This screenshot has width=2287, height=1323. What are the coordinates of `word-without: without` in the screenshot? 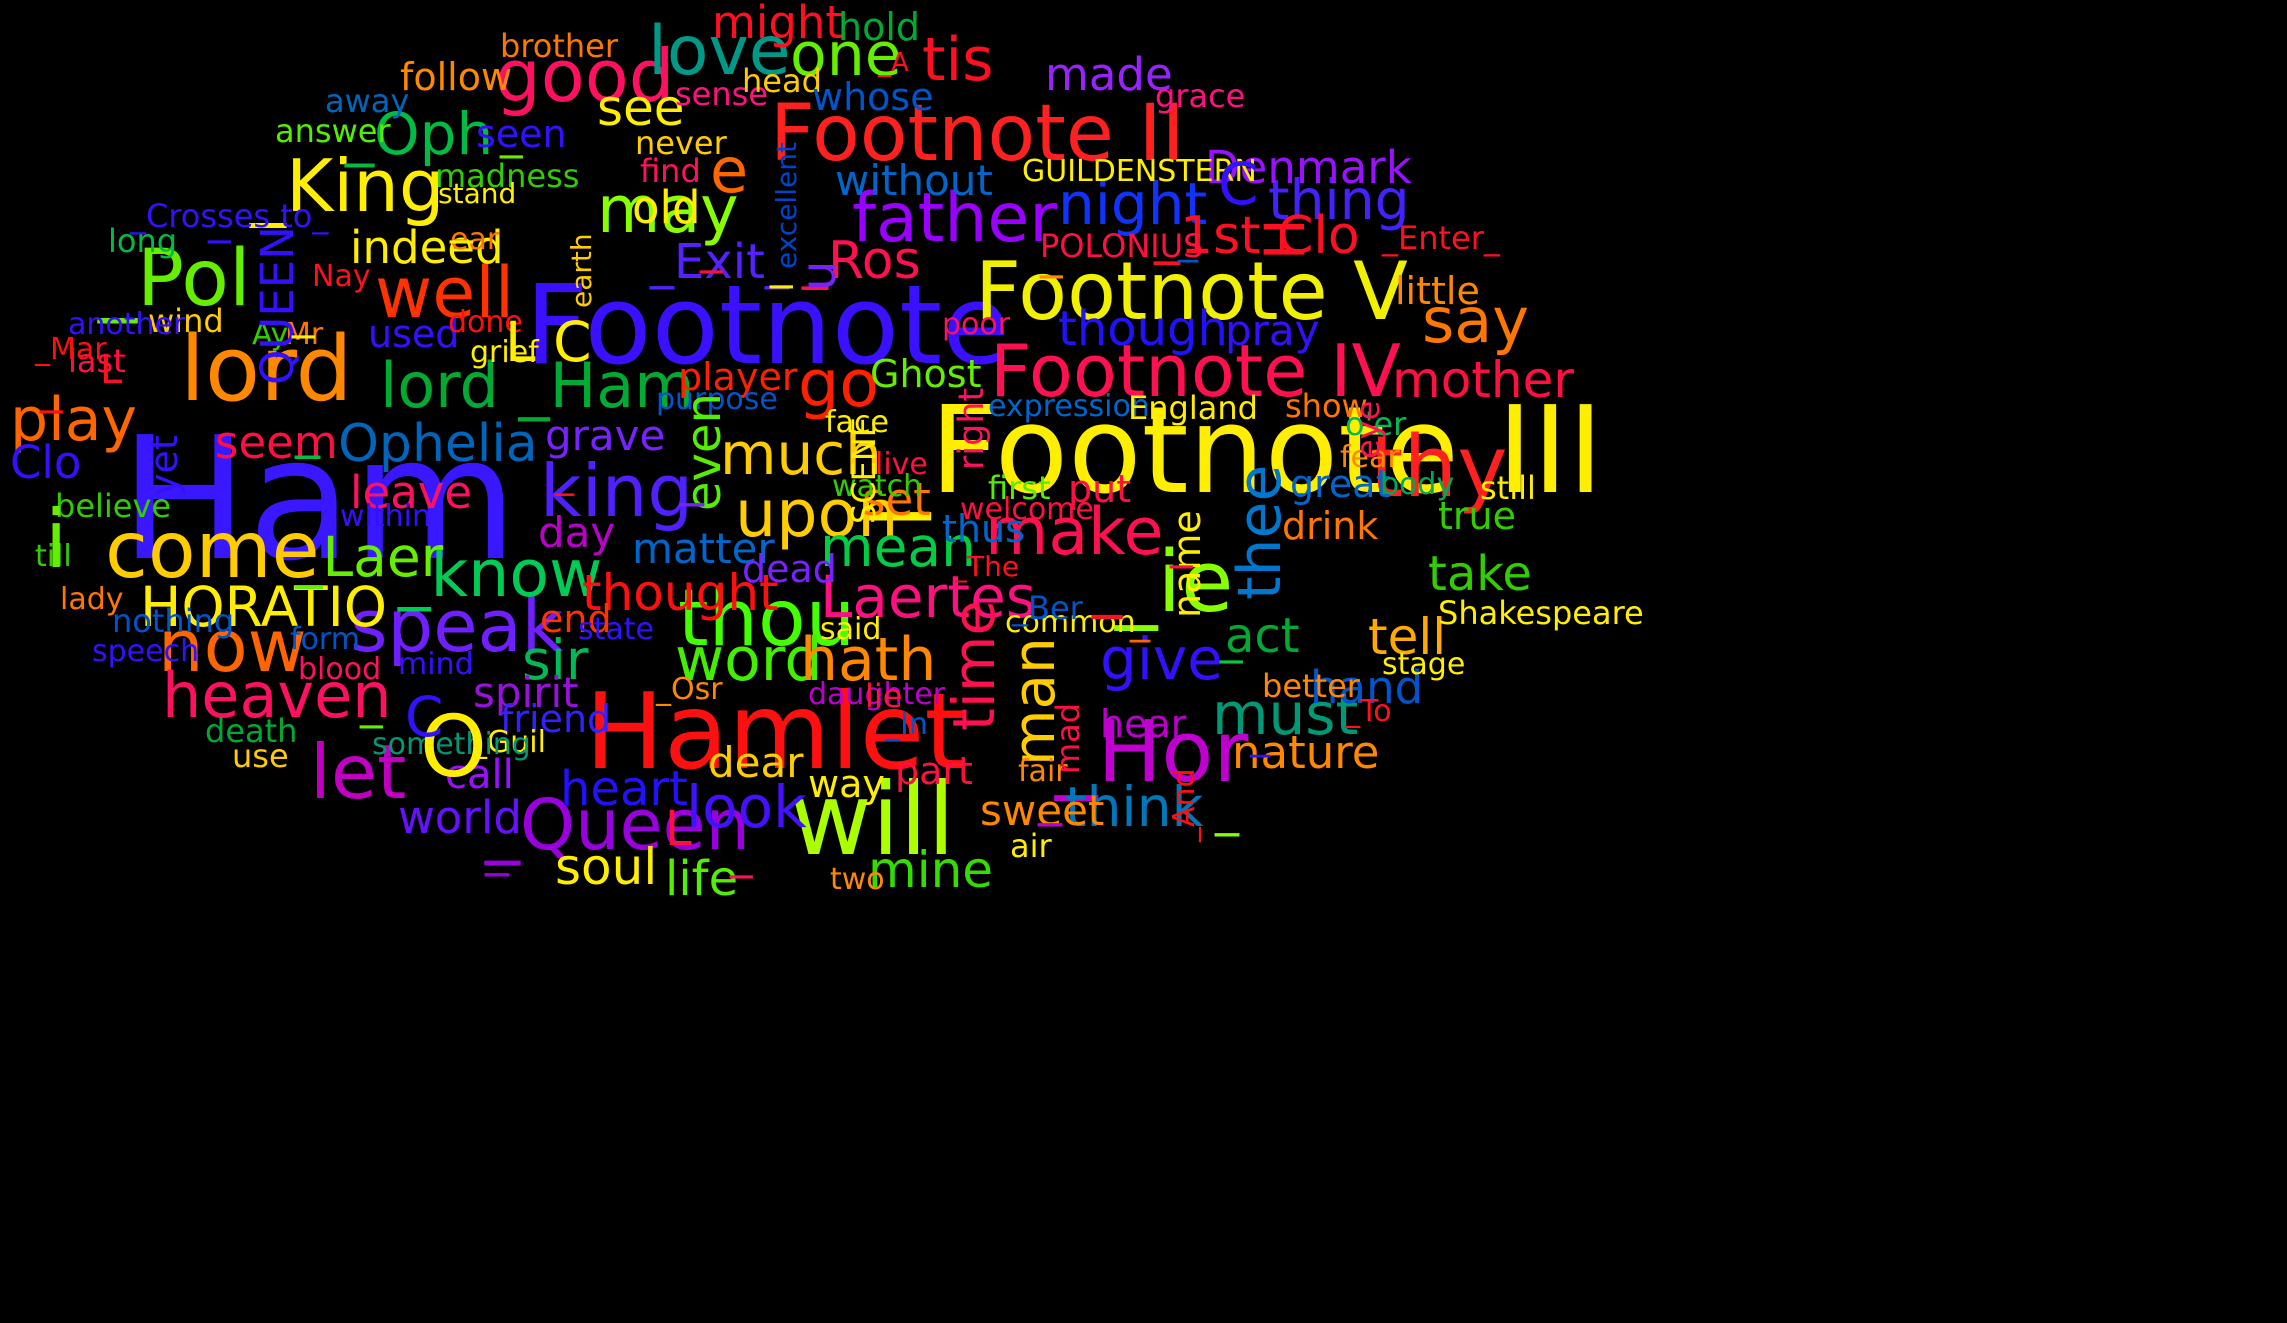 It's located at (914, 180).